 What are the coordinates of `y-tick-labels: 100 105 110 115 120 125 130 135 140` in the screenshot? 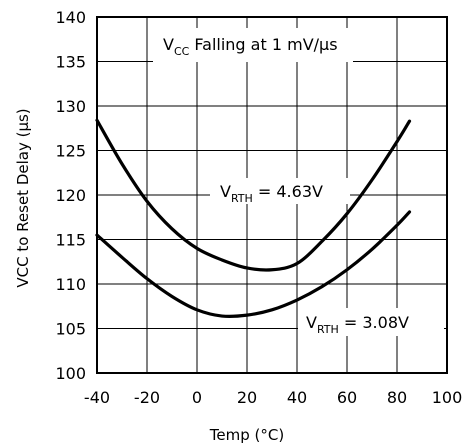 It's located at (70, 195).